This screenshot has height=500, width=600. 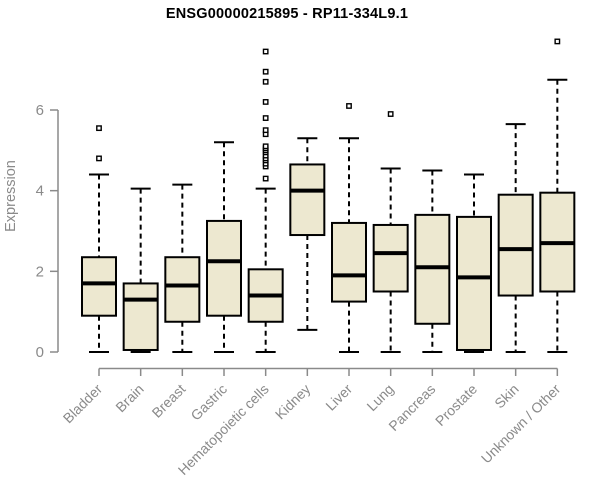 I want to click on y-axis-tick-label: 2, so click(x=40, y=271).